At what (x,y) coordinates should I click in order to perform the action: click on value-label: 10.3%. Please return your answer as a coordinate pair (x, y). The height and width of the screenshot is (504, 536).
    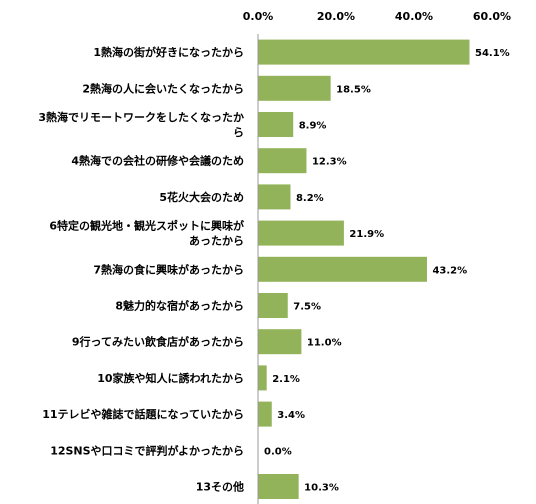
    Looking at the image, I should click on (321, 488).